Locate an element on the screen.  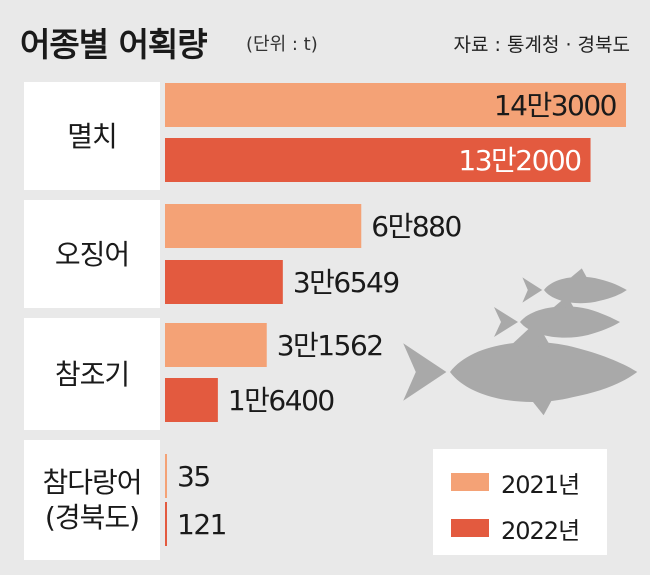
category-label: 참조기 is located at coordinates (92, 374).